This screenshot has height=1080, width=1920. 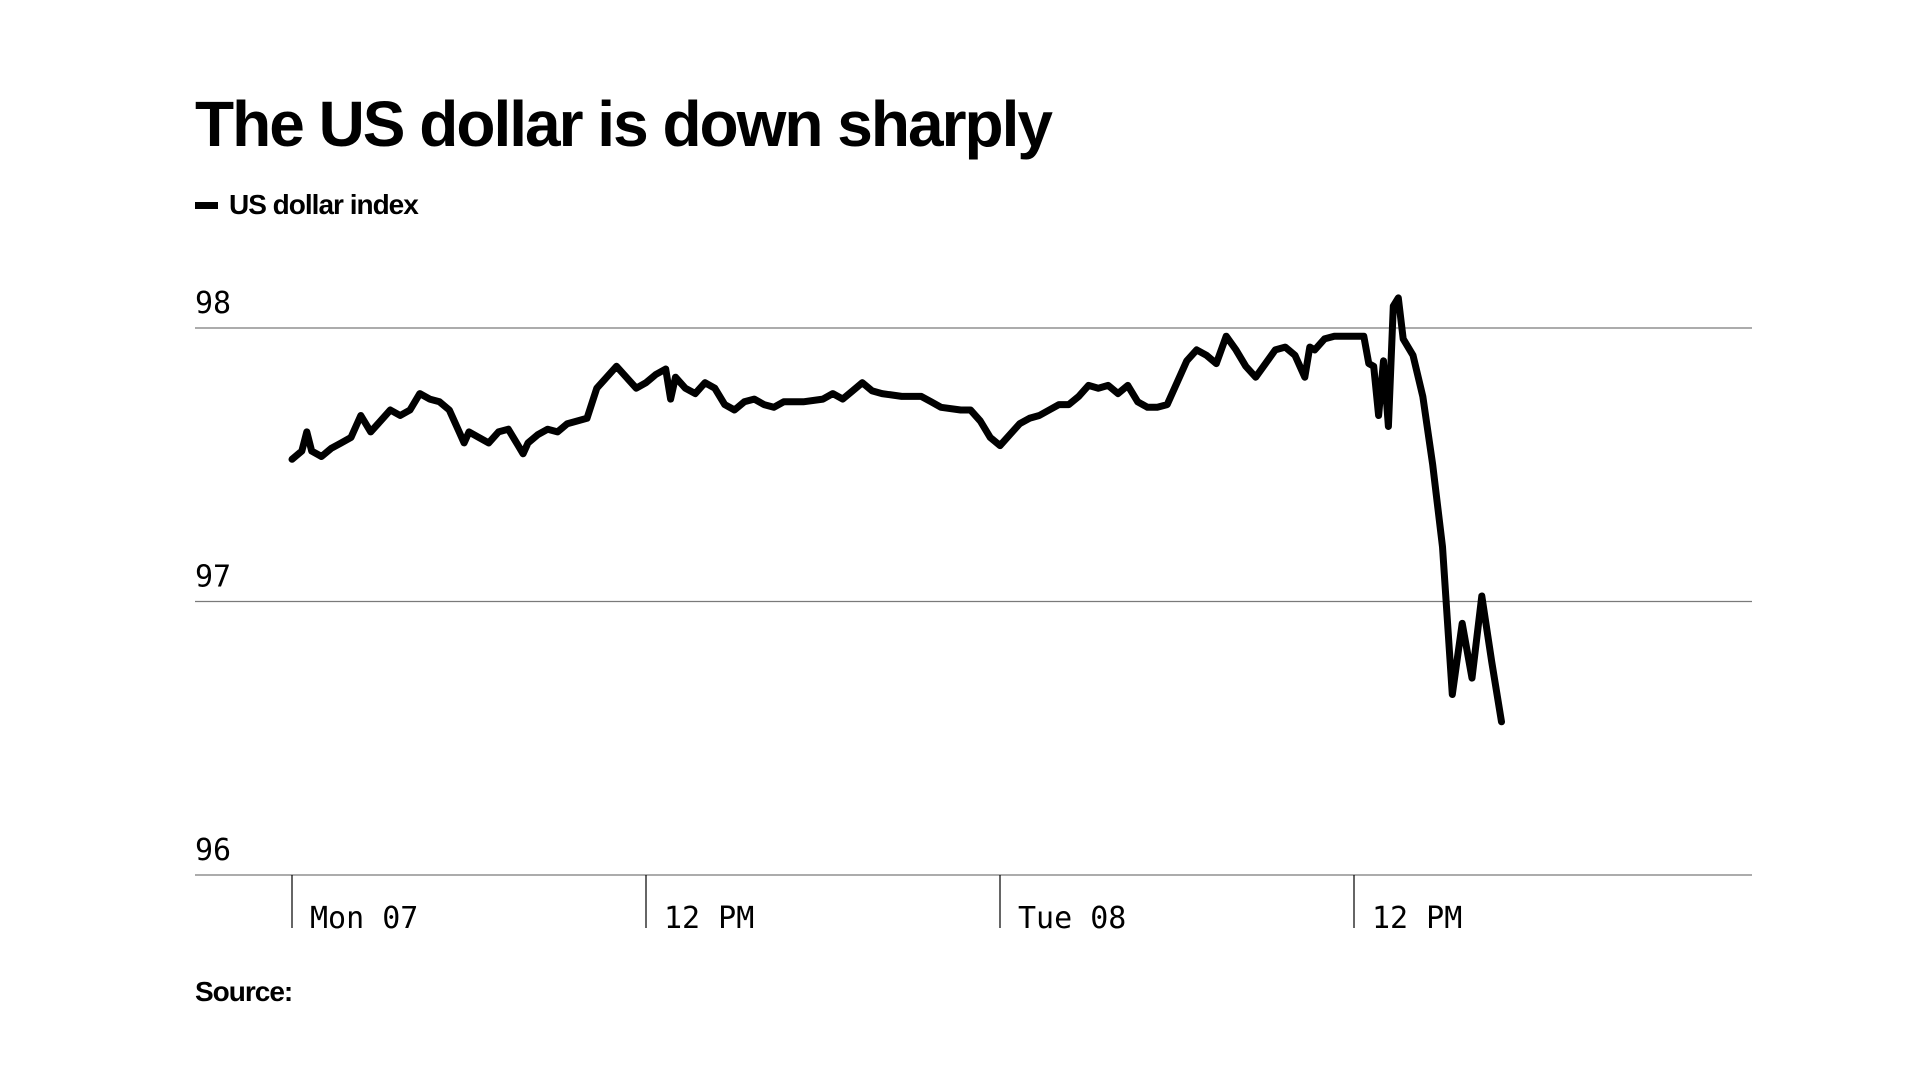 I want to click on y-axis-tick-labels: 98 97 96, so click(x=213, y=577).